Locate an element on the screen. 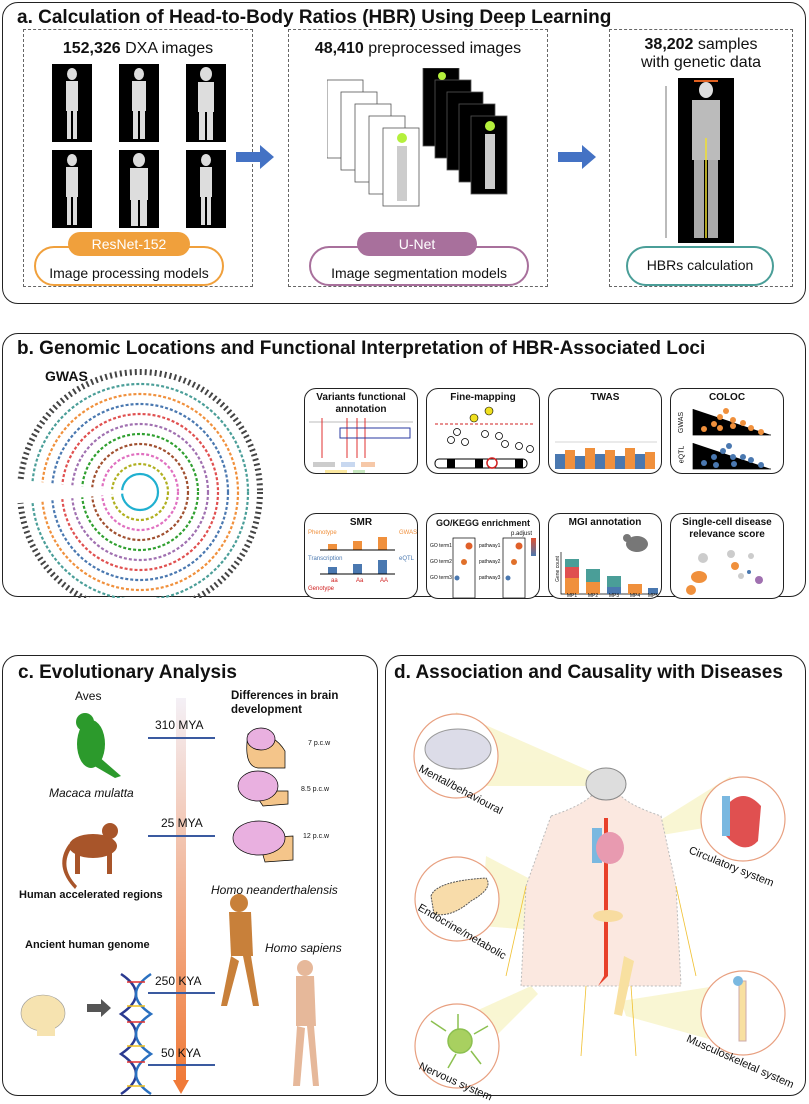 The width and height of the screenshot is (809, 1104). card-title: SMR is located at coordinates (361, 522).